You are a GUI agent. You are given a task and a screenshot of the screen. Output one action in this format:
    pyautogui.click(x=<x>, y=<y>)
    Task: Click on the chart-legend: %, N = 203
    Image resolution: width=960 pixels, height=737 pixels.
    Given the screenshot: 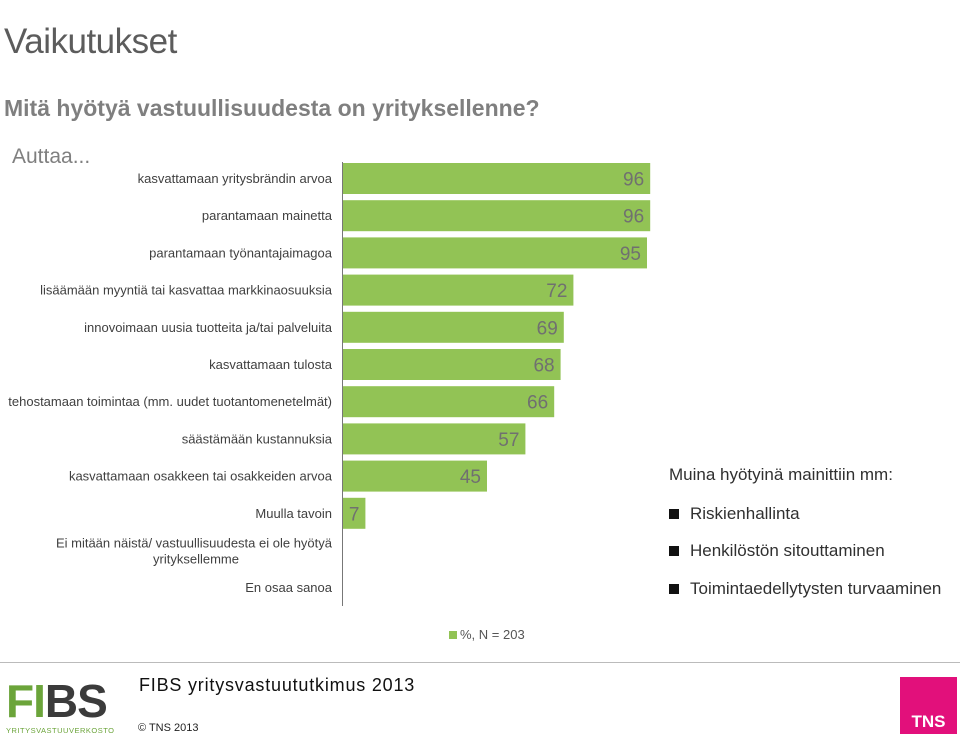 What is the action you would take?
    pyautogui.click(x=487, y=634)
    